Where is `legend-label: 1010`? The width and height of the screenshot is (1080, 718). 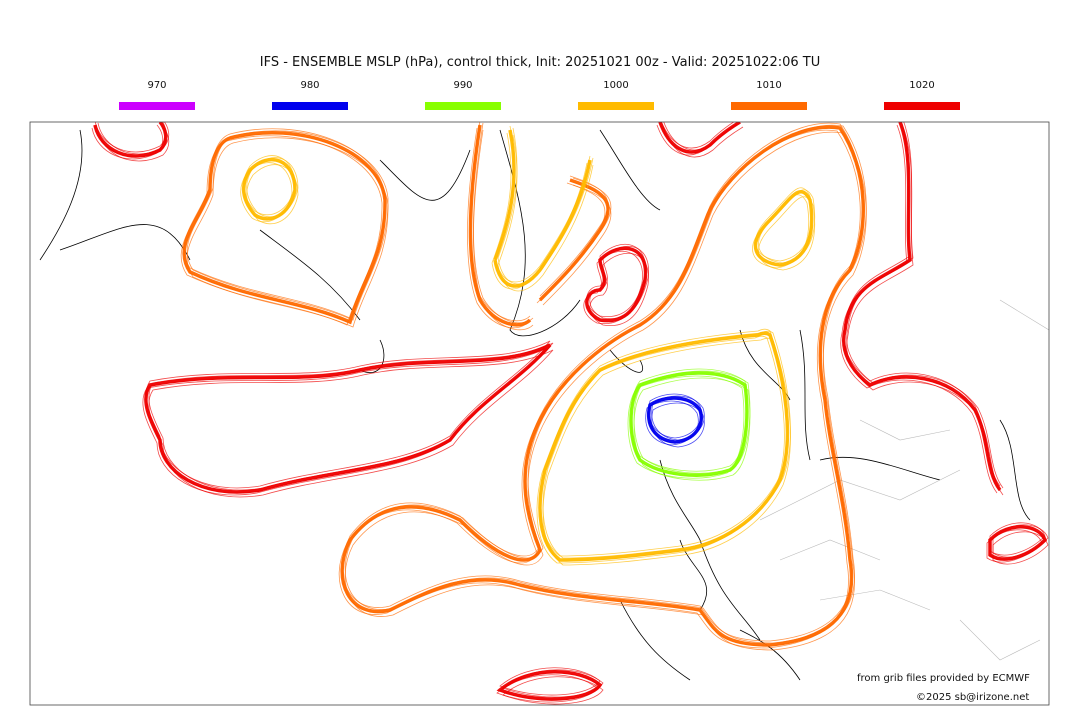
legend-label: 1010 is located at coordinates (769, 85).